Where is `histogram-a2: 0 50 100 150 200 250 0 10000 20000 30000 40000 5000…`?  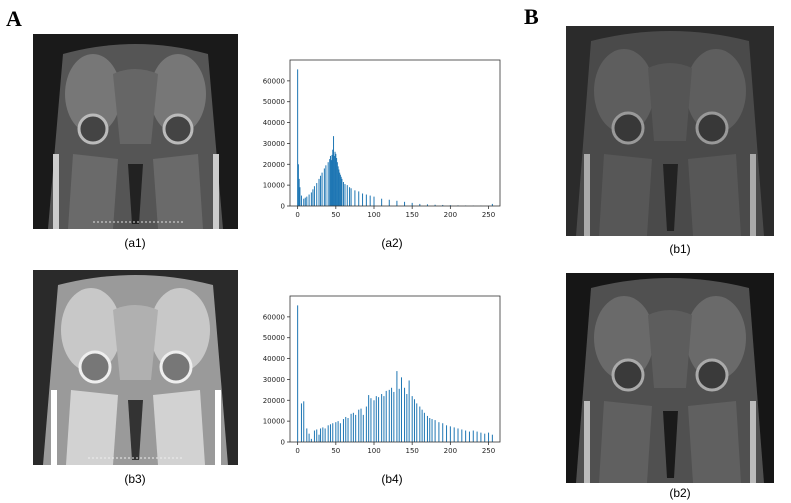
histogram-a2: 0 50 100 150 200 250 0 10000 20000 30000 40000 5000… is located at coordinates (376, 139).